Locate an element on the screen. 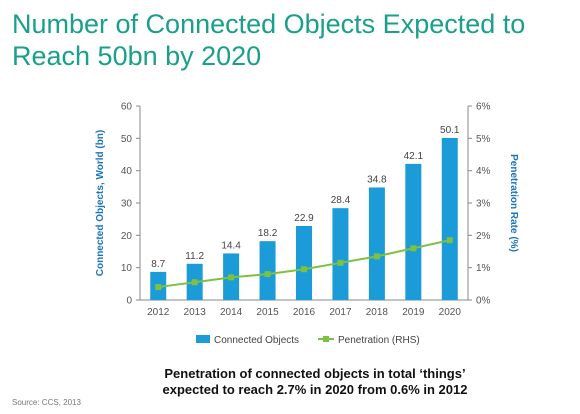  bar-data-label: 22.9 is located at coordinates (304, 218).